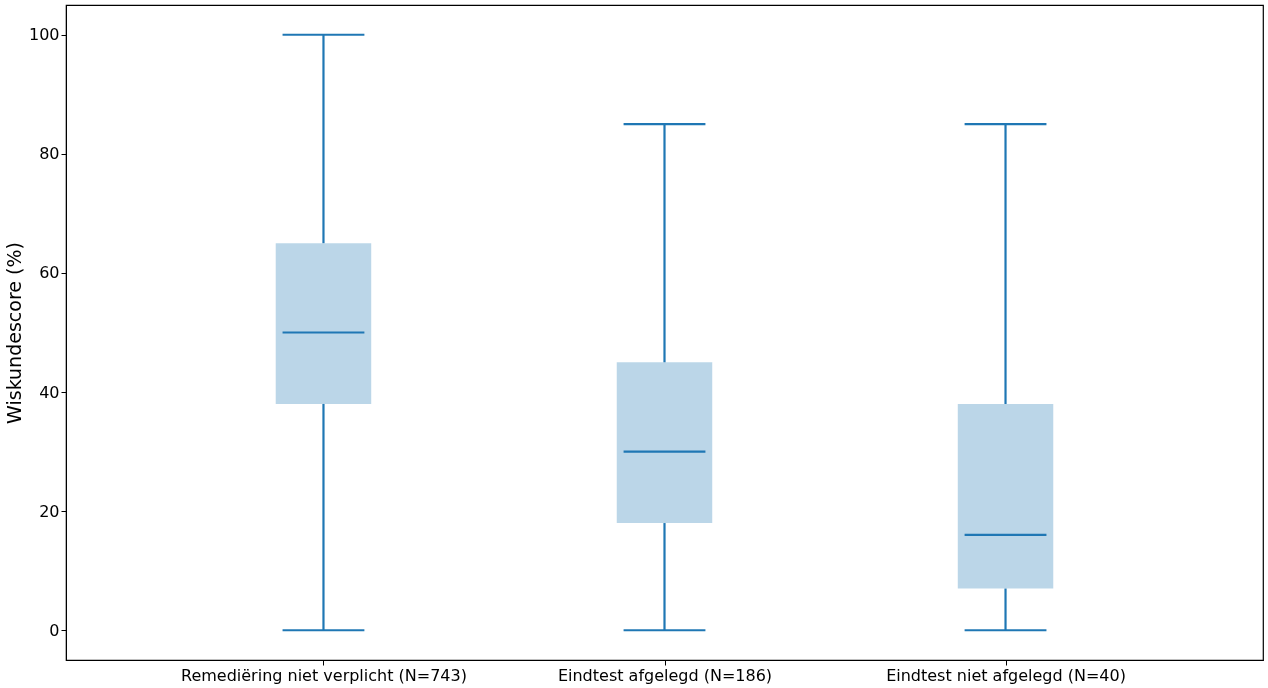 This screenshot has width=1268, height=688. I want to click on y-tick-label: 80, so click(49, 154).